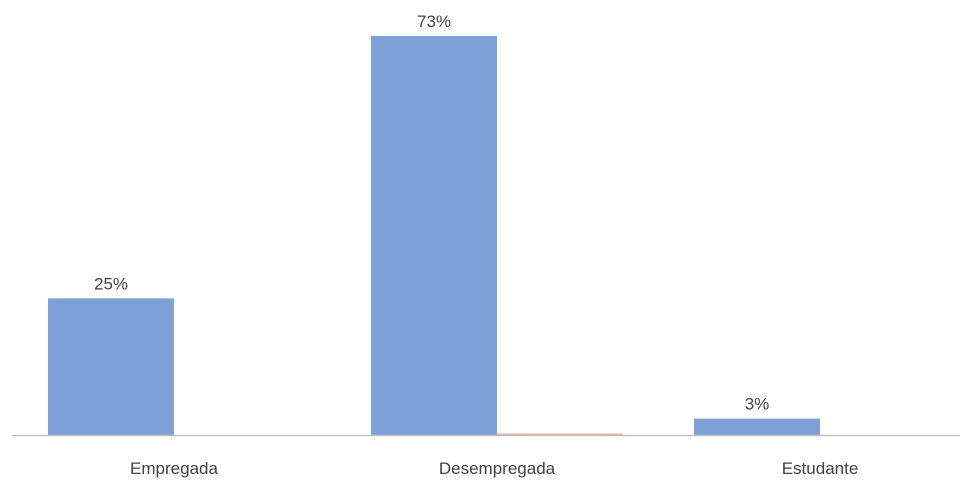 The height and width of the screenshot is (482, 964). I want to click on bar-estudante, so click(757, 427).